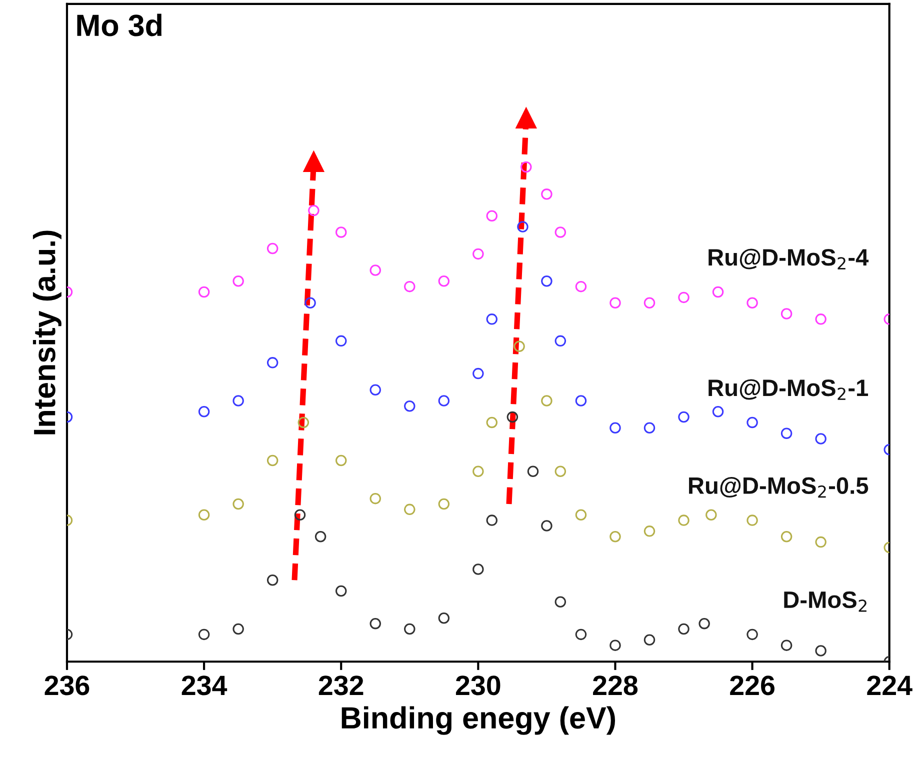 The width and height of the screenshot is (924, 783). What do you see at coordinates (341, 686) in the screenshot?
I see `x-tick-label: 232` at bounding box center [341, 686].